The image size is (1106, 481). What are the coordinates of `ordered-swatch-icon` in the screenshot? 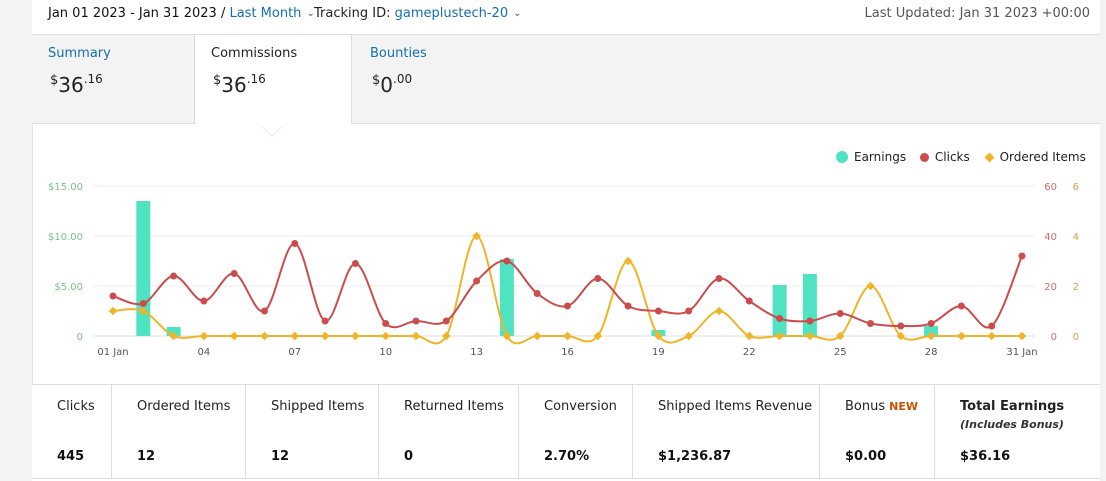 It's located at (989, 157).